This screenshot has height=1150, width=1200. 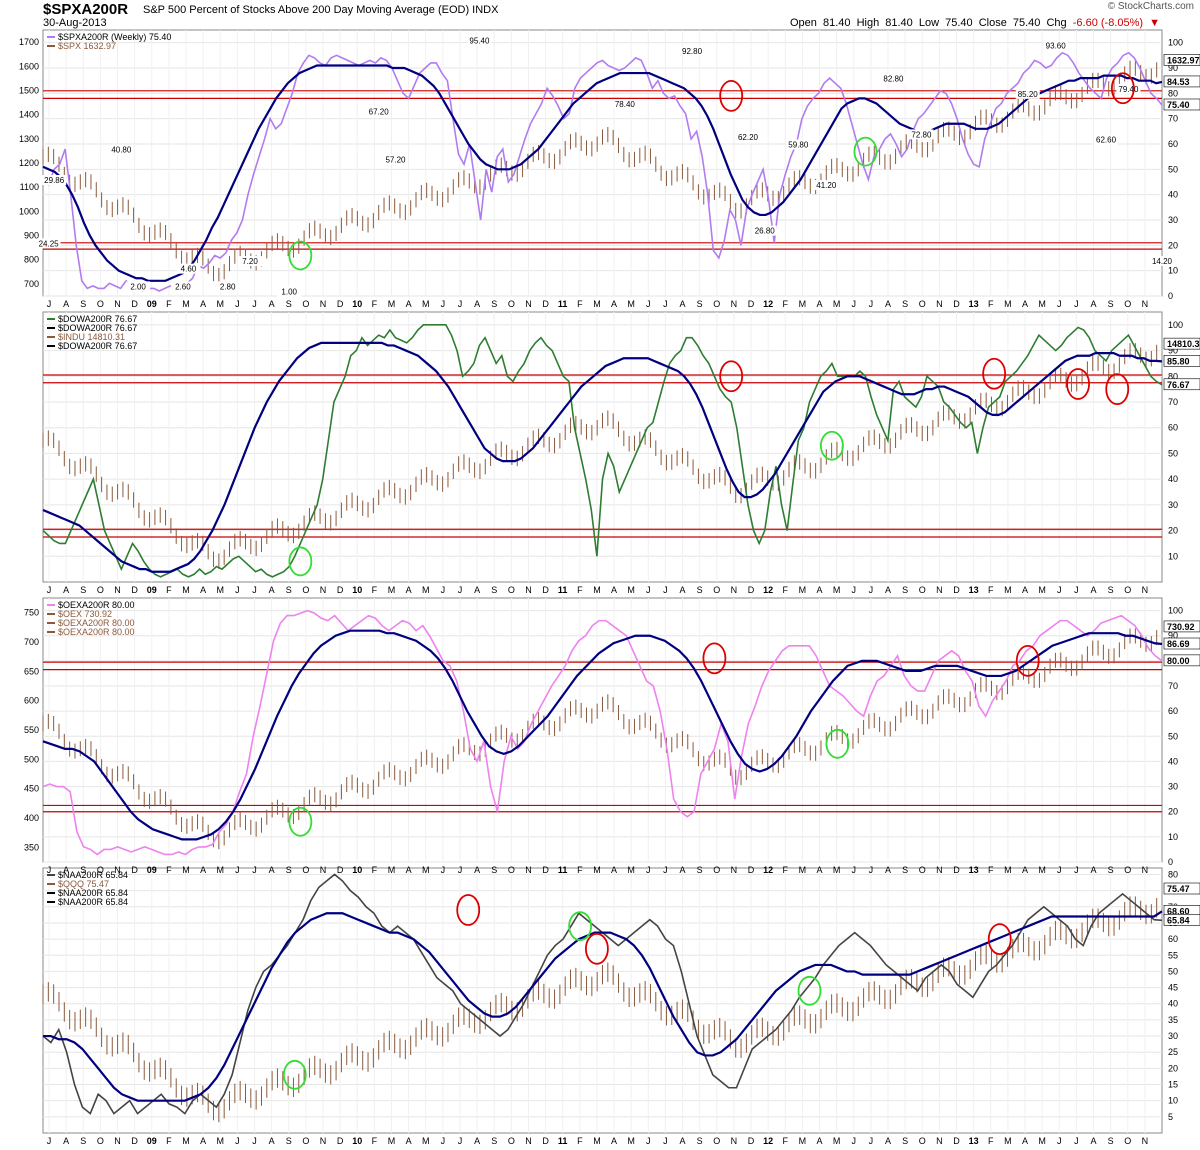 What do you see at coordinates (1173, 195) in the screenshot?
I see `right-tick-label: 40` at bounding box center [1173, 195].